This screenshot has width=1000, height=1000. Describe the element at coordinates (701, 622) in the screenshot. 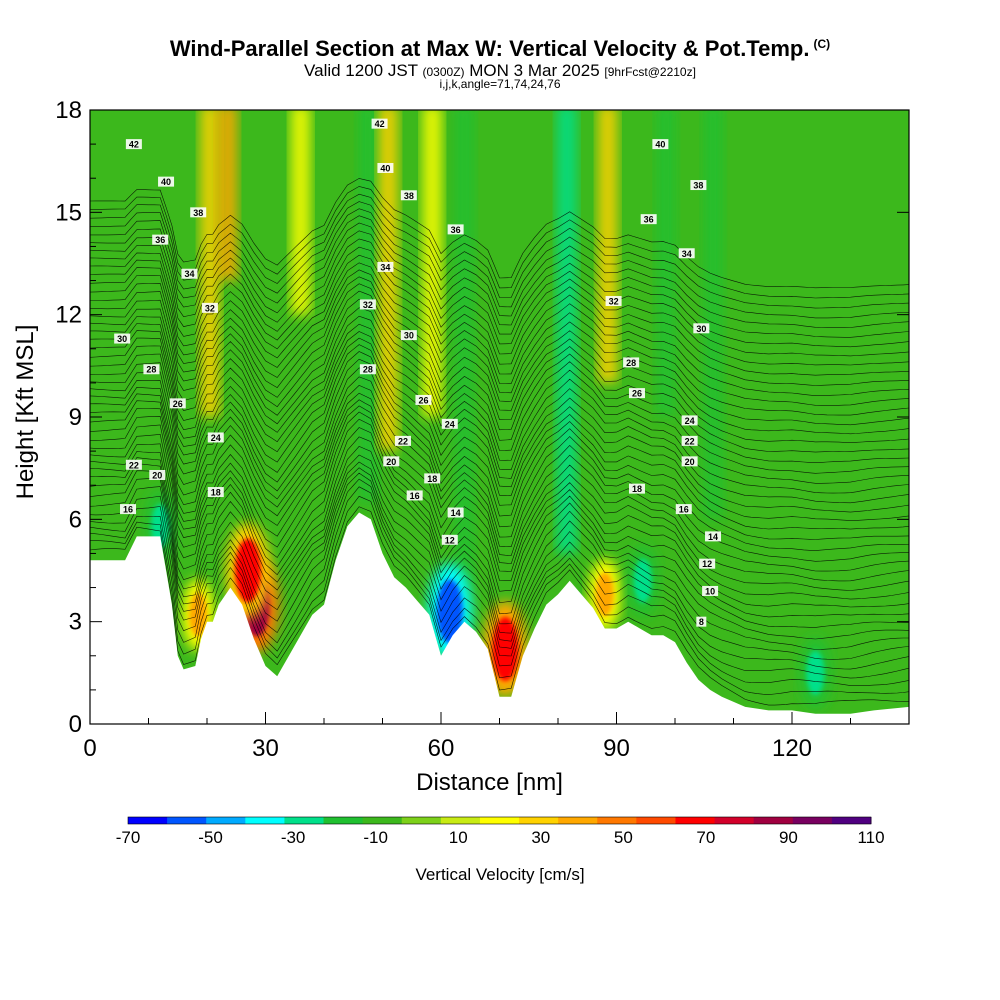

I see `theta-label: 8` at that location.